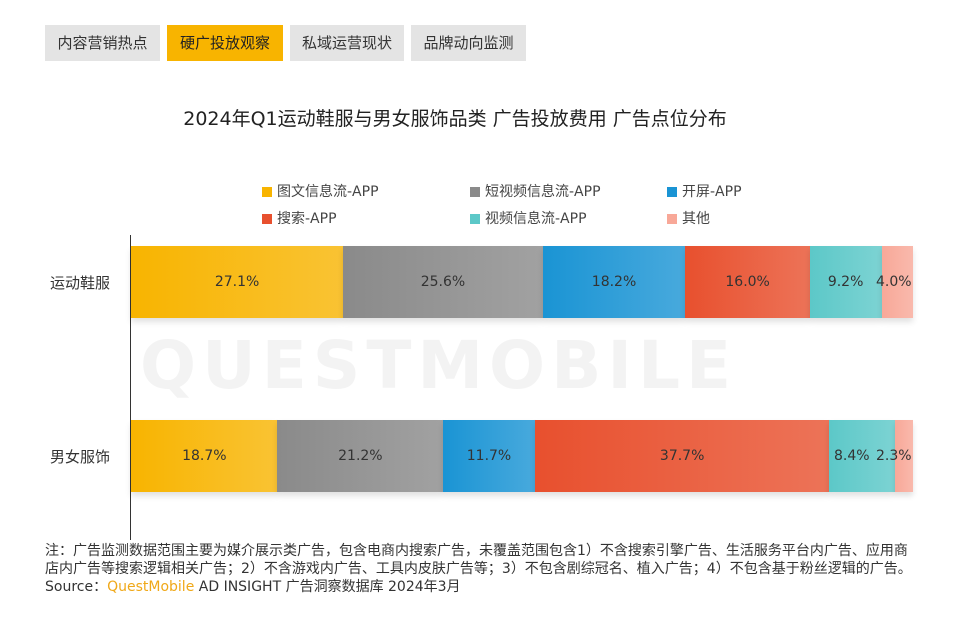 Image resolution: width=960 pixels, height=638 pixels. I want to click on tab-content-marketing: 内容营销热点, so click(102, 43).